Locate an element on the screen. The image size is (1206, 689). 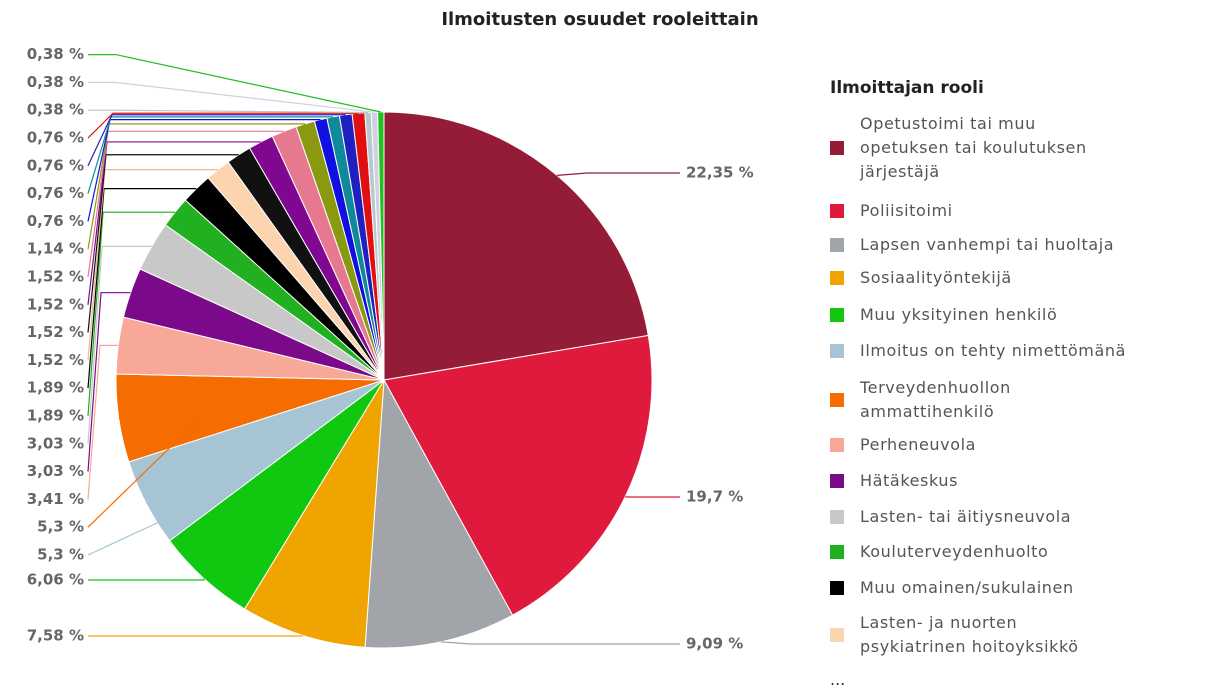
pie-slice is located at coordinates (516, 246).